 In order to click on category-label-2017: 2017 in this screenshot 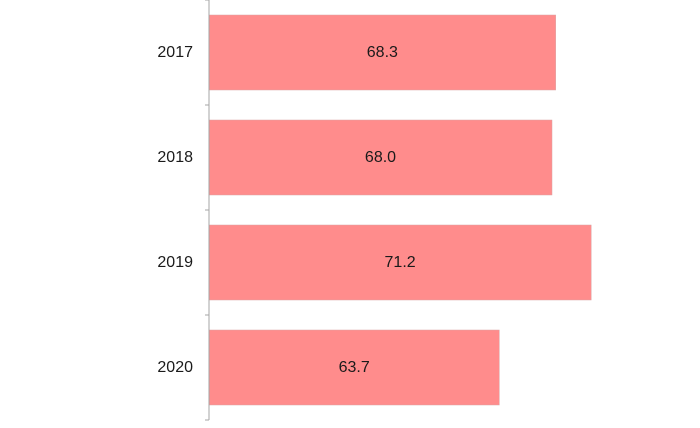, I will do `click(175, 52)`.